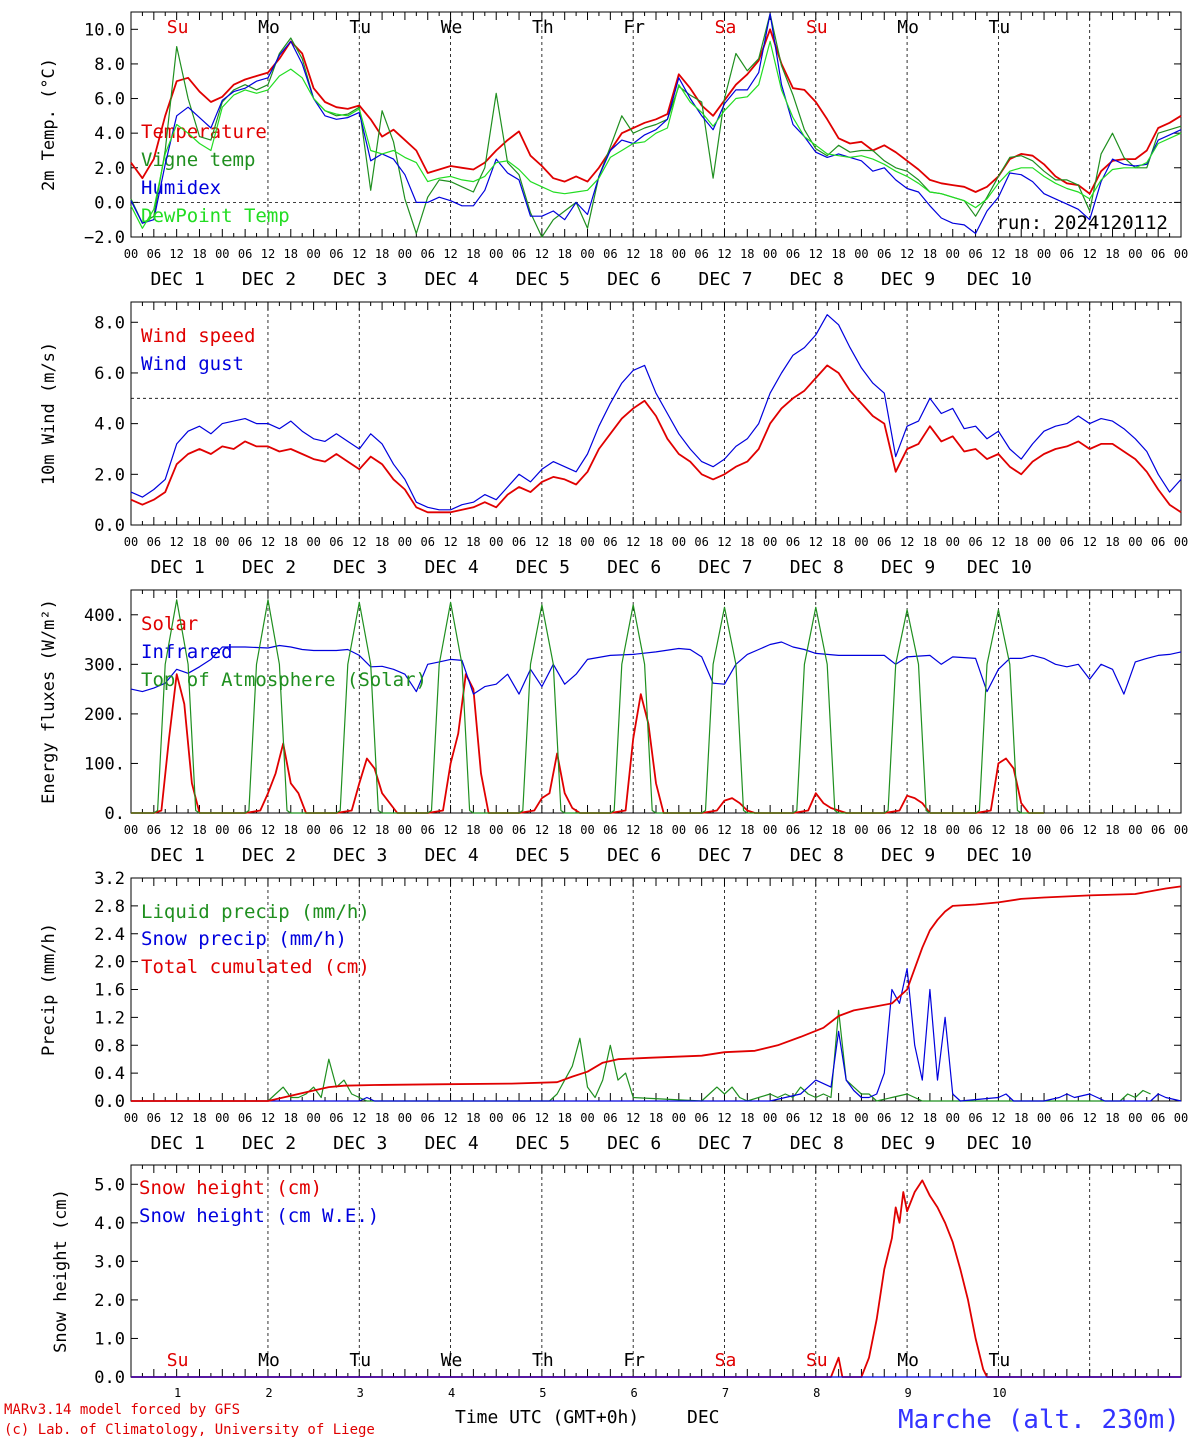 The width and height of the screenshot is (1194, 1440). What do you see at coordinates (109, 935) in the screenshot?
I see `y-tick-label: 2.4` at bounding box center [109, 935].